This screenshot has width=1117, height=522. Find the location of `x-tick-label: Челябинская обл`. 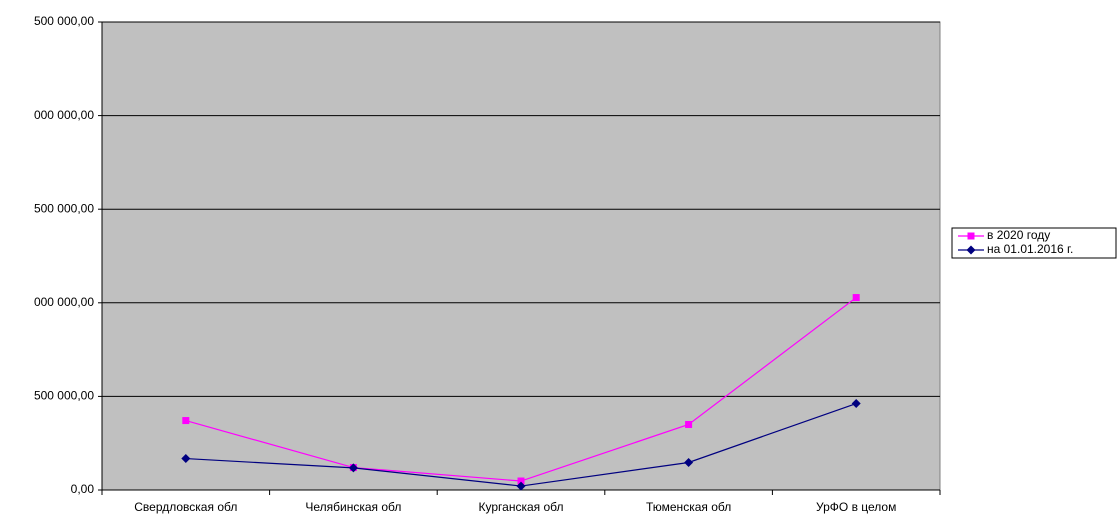

x-tick-label: Челябинская обл is located at coordinates (353, 507).